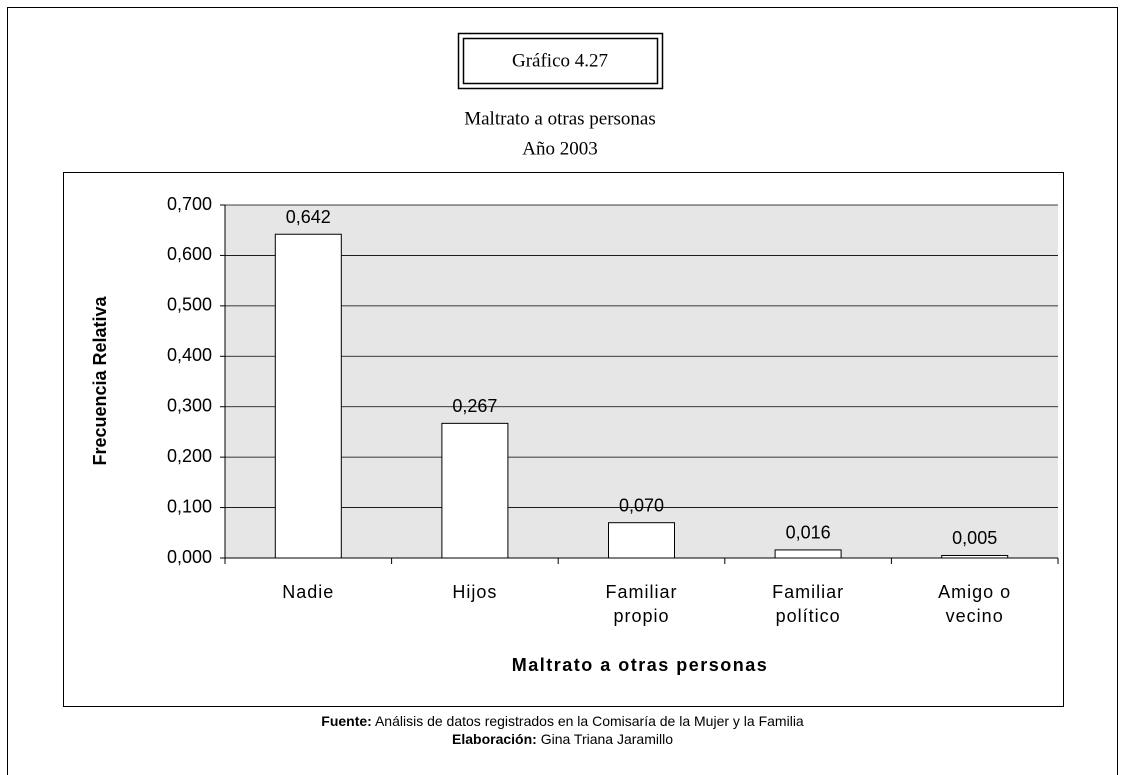 This screenshot has height=775, width=1125. Describe the element at coordinates (975, 604) in the screenshot. I see `x-tick-label: Amigo o vecino` at that location.